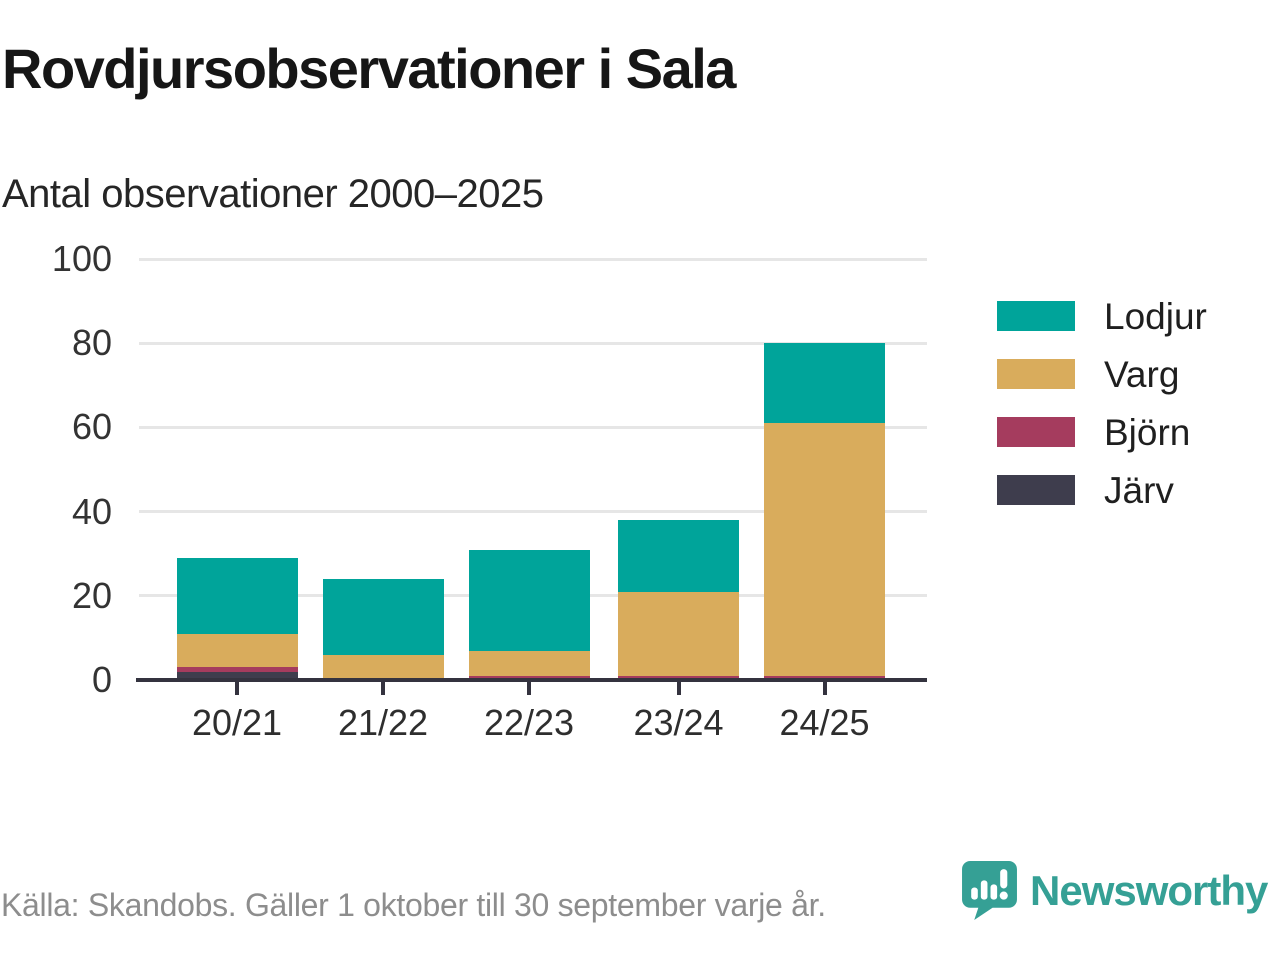 This screenshot has height=960, width=1280. I want to click on speech-bubble-bar-chart-icon, so click(989, 890).